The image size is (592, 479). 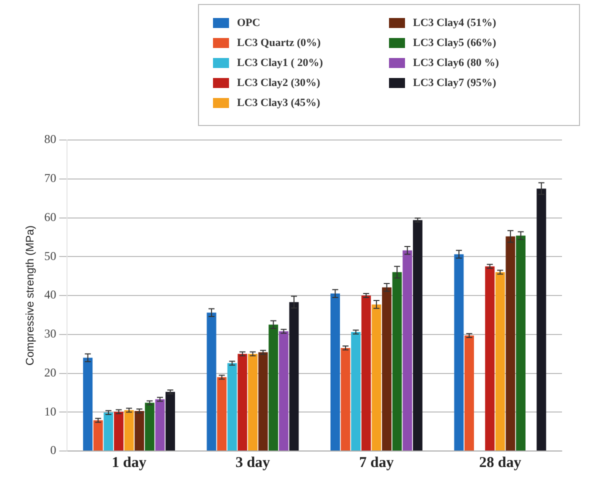 I want to click on x-tick-label: 7 day, so click(x=376, y=462).